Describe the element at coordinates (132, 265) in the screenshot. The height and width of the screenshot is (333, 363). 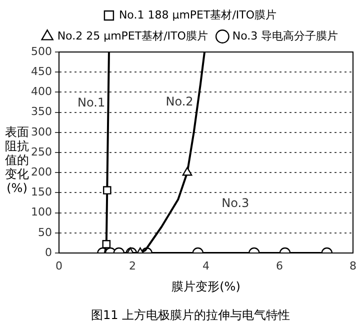
I see `x-tick-label: 2` at that location.